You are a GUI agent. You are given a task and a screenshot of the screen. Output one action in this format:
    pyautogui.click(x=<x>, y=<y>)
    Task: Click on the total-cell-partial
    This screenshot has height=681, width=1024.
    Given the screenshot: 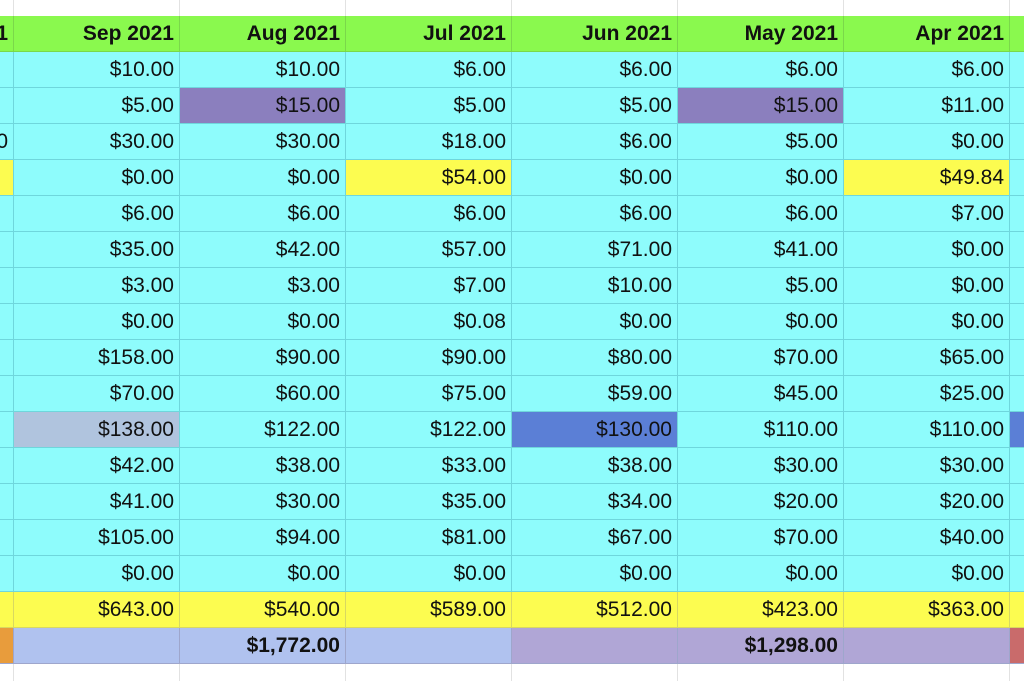 What is the action you would take?
    pyautogui.click(x=7, y=610)
    